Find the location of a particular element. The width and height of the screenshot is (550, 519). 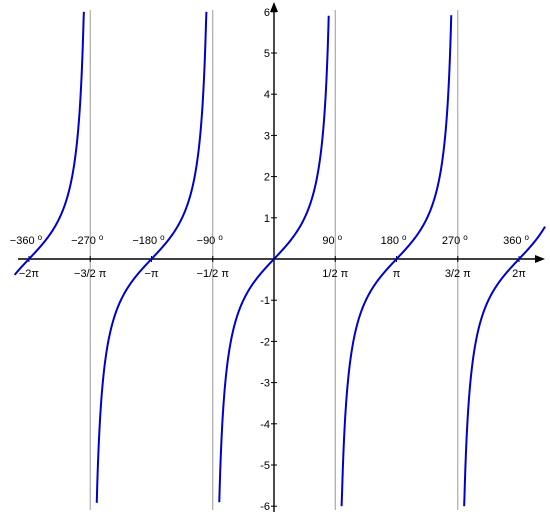

y-tick-label: -3 is located at coordinates (265, 384).